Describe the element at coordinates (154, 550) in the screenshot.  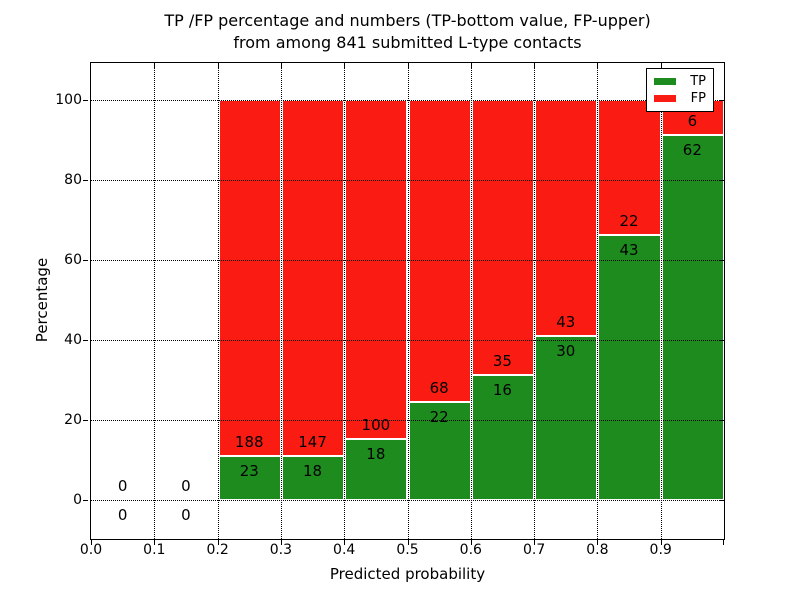
I see `x-tick-label: 0.1` at that location.